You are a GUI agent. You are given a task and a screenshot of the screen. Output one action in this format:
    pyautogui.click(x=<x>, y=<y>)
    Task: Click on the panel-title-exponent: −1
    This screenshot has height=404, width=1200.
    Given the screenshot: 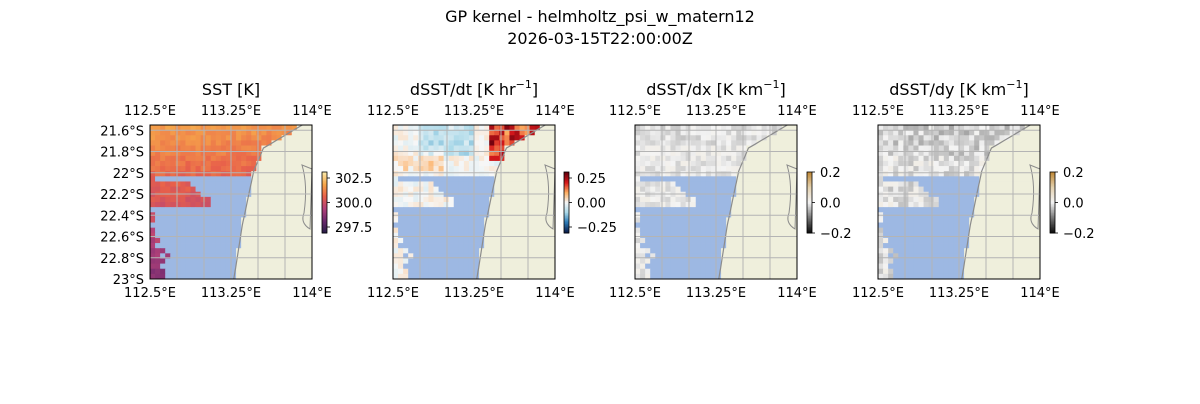 What is the action you would take?
    pyautogui.click(x=1014, y=84)
    